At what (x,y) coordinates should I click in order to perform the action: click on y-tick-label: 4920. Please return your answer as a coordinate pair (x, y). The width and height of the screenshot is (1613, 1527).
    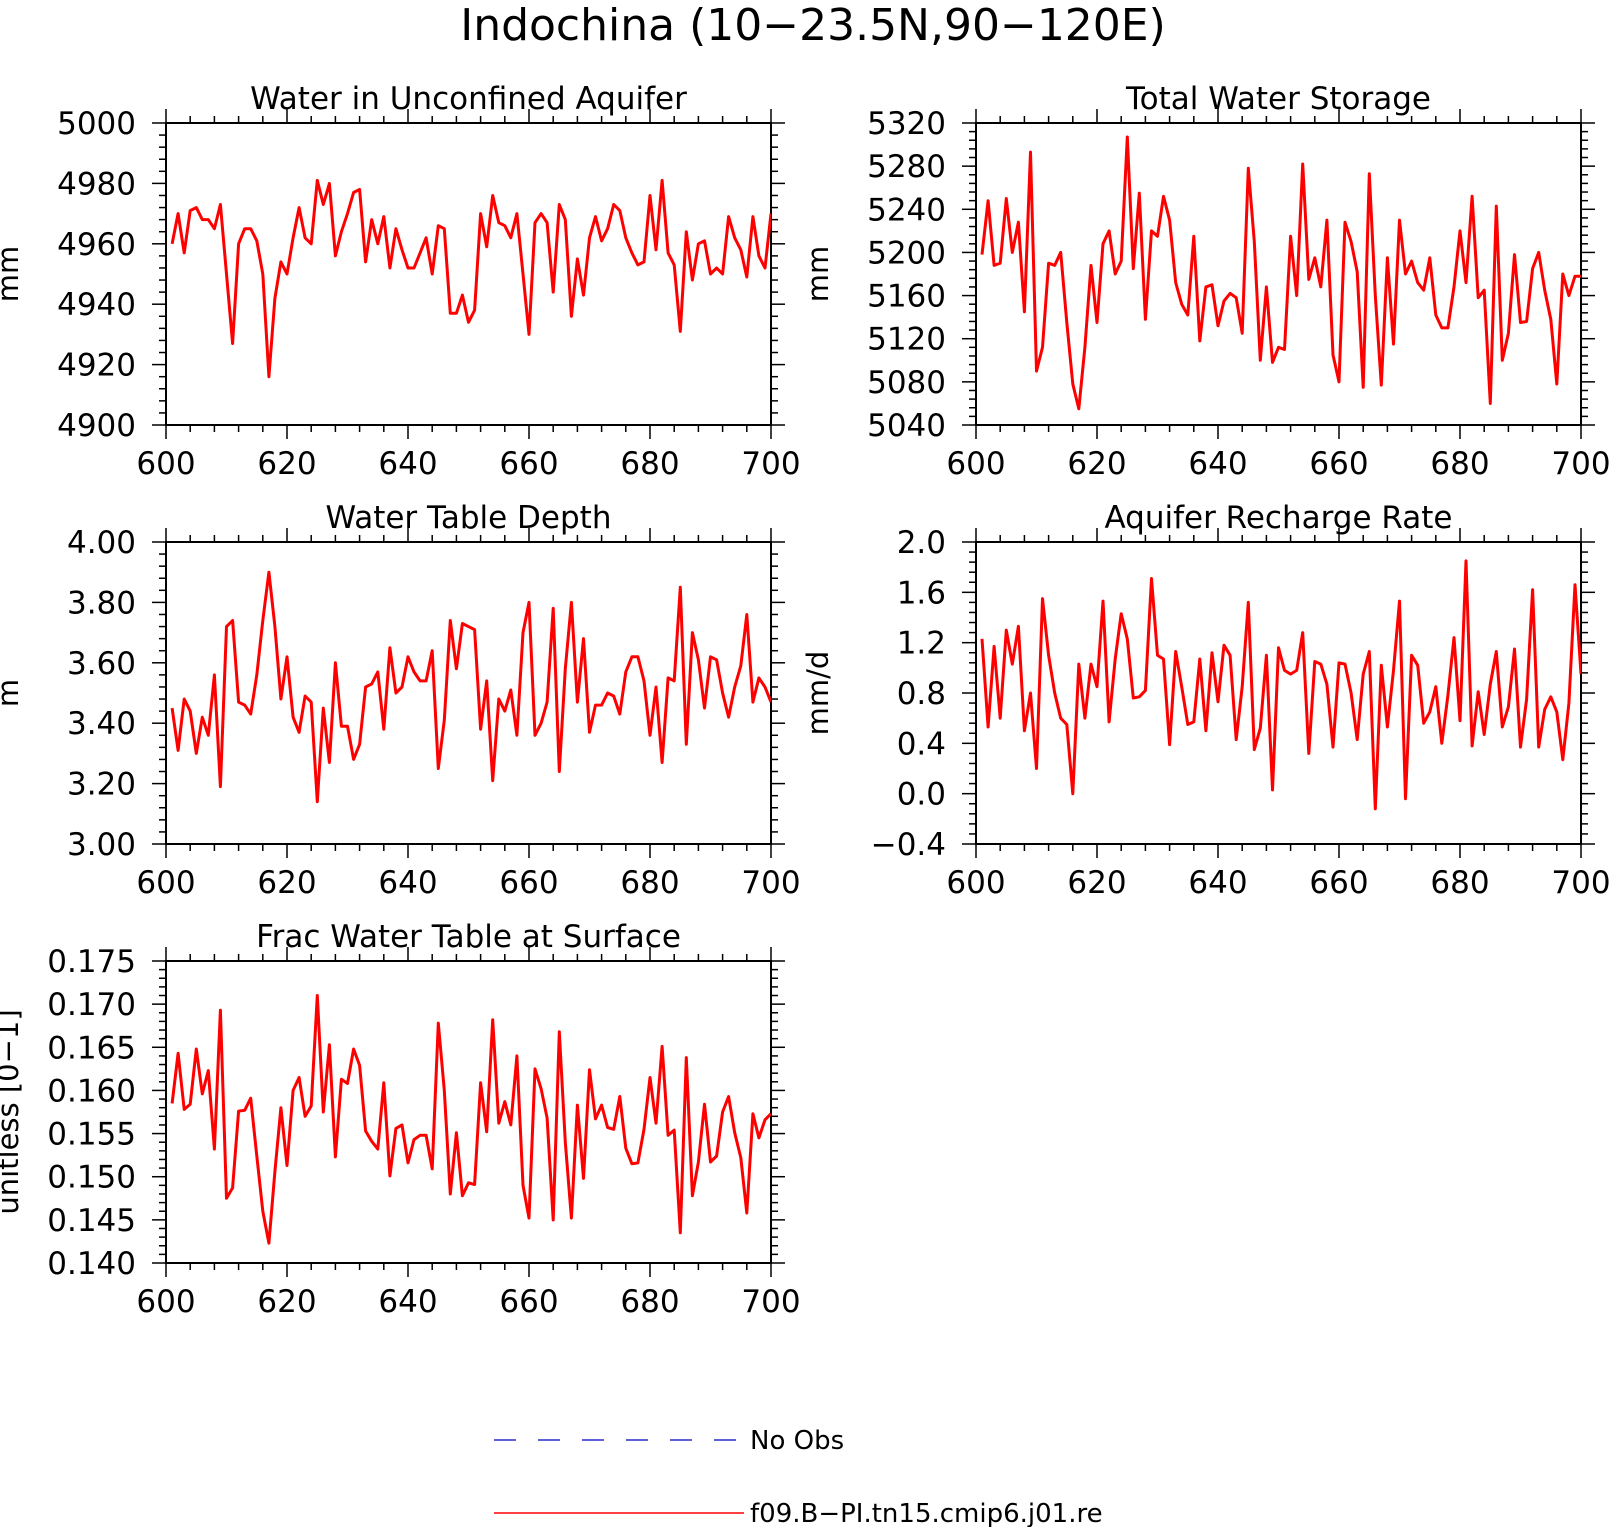
    Looking at the image, I should click on (96, 366).